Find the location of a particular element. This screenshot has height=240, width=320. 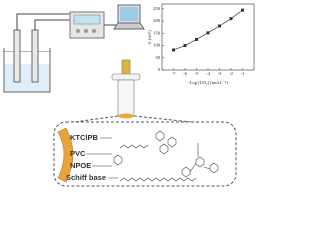

electrode is located at coordinates (135, 92).